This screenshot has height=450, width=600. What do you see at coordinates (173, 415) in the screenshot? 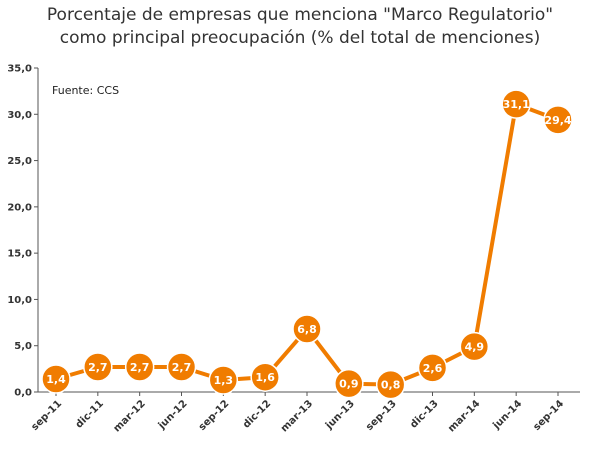
I see `x-tick-label: jun-12` at bounding box center [173, 415].